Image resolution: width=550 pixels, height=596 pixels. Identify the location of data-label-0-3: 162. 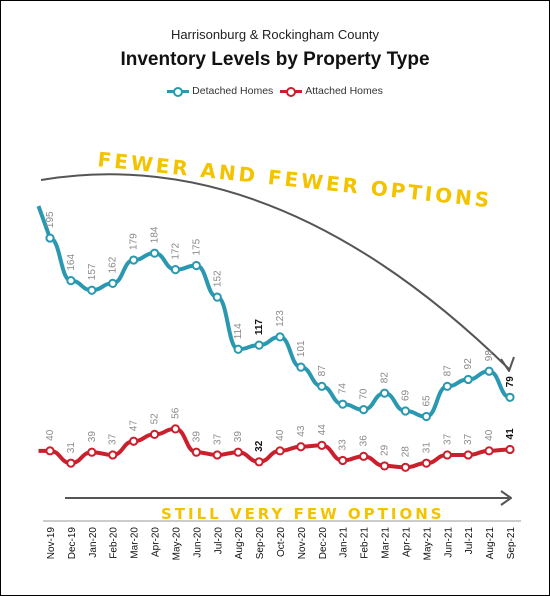
(113, 264).